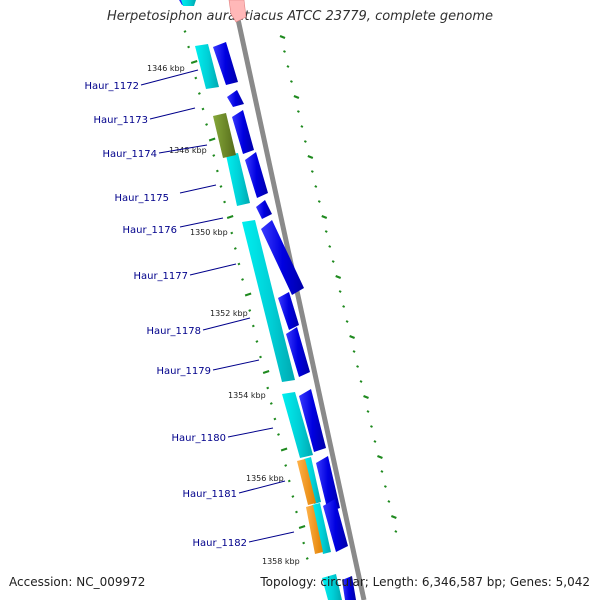 The width and height of the screenshot is (600, 600). What do you see at coordinates (173, 331) in the screenshot?
I see `gene-label: Haur_1178` at bounding box center [173, 331].